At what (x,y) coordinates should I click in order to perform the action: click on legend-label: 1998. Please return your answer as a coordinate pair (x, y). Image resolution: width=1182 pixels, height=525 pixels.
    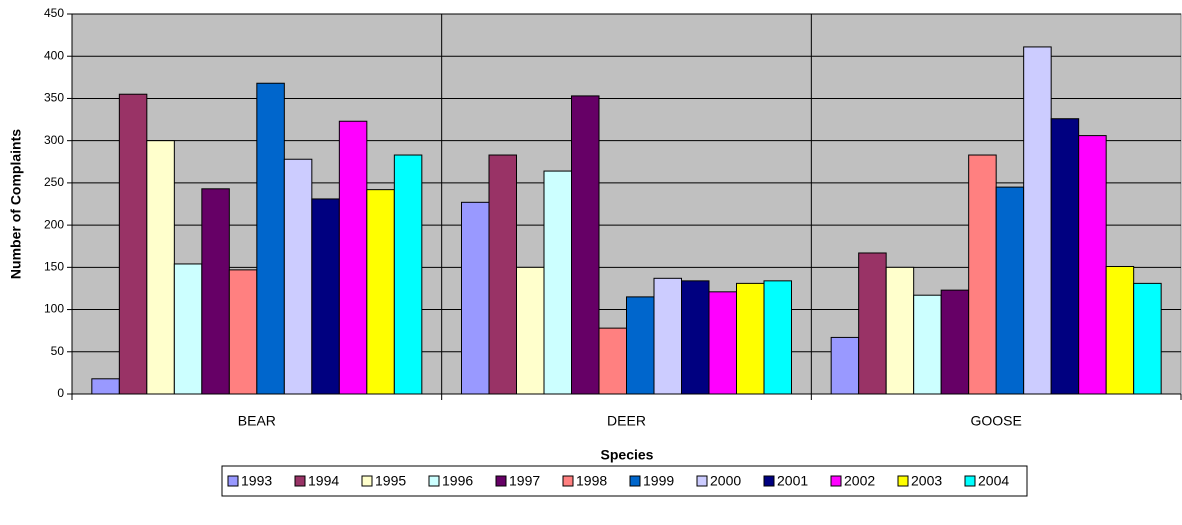
    Looking at the image, I should click on (591, 481).